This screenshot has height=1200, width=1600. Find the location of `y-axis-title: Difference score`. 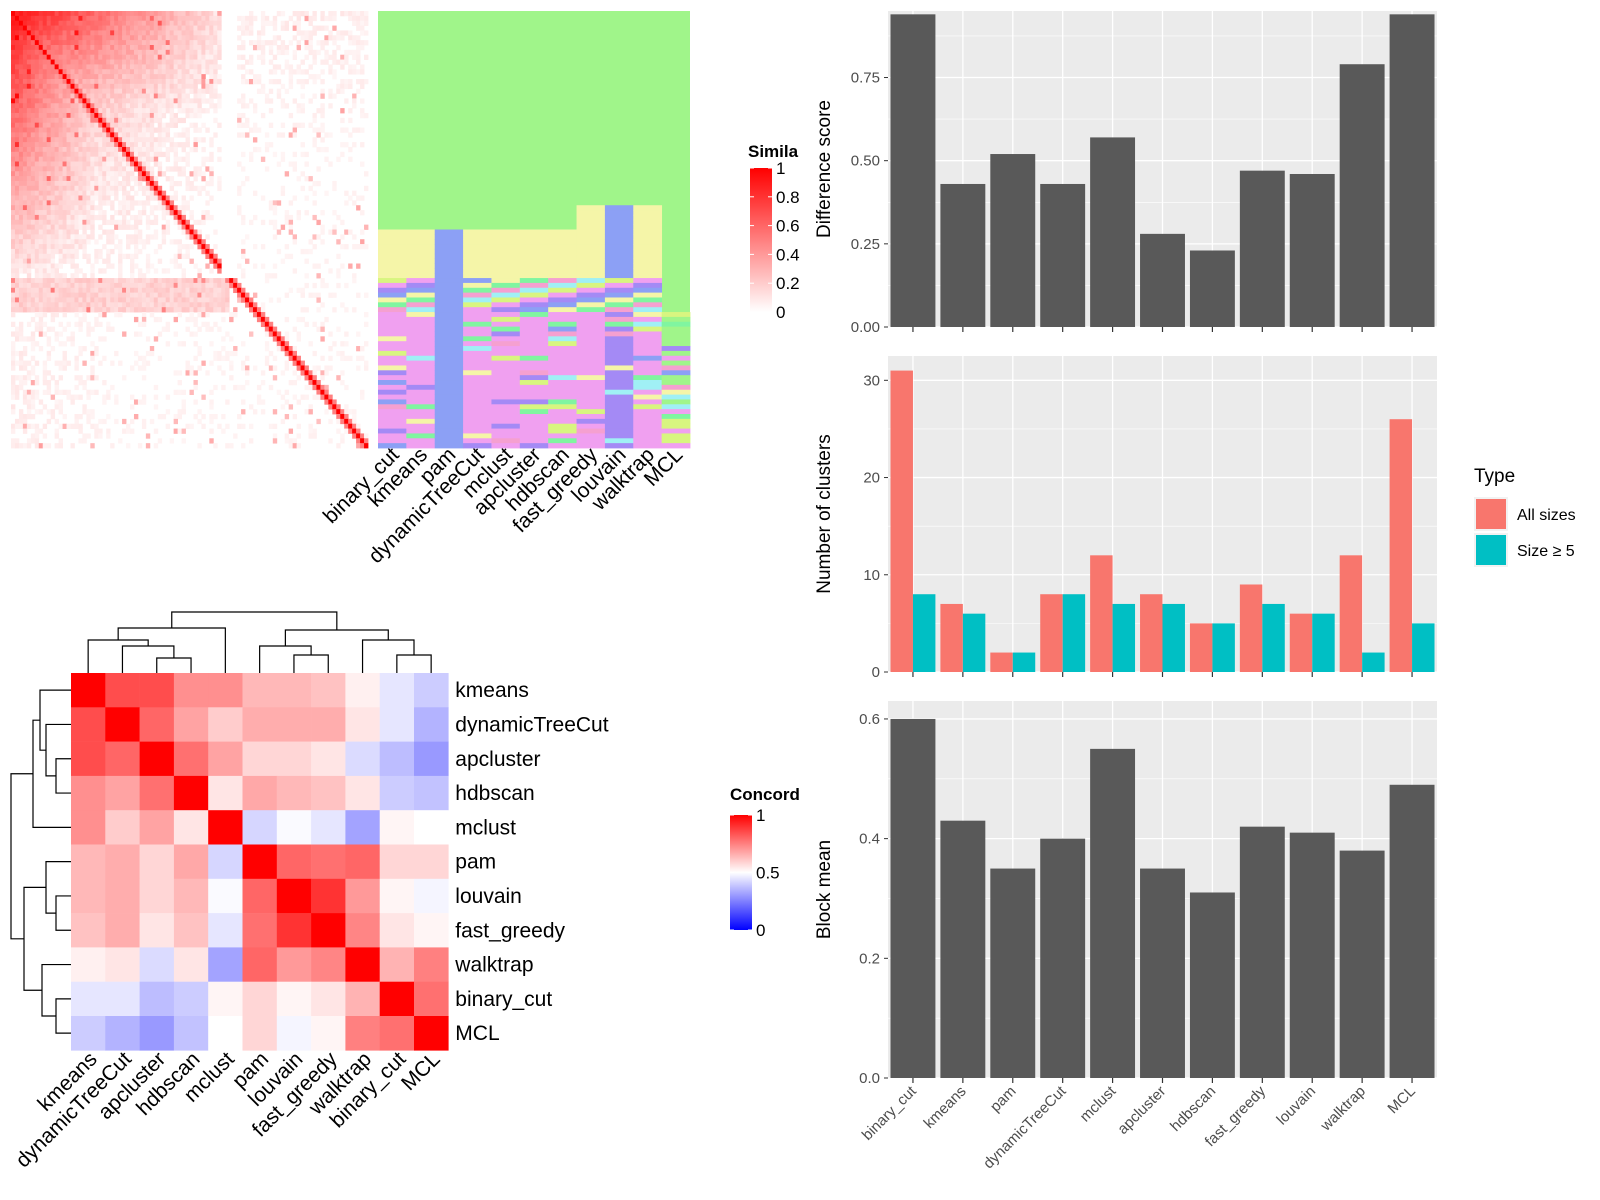

y-axis-title: Difference score is located at coordinates (824, 169).